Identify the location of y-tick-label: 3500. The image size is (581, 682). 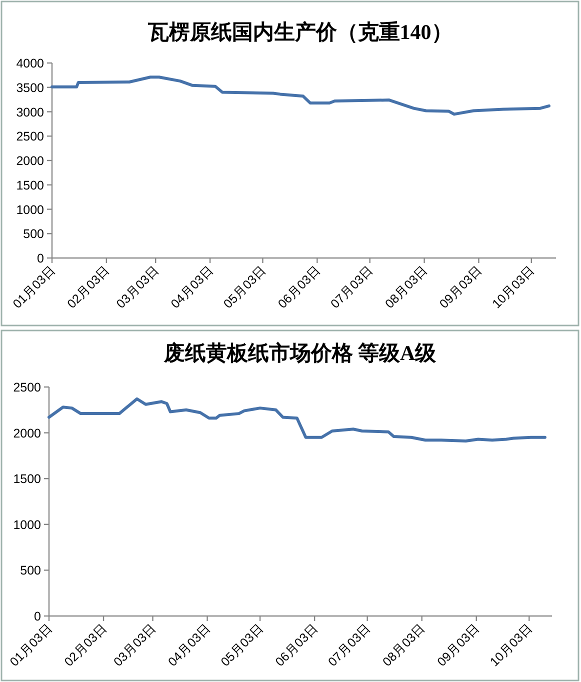
(30, 87).